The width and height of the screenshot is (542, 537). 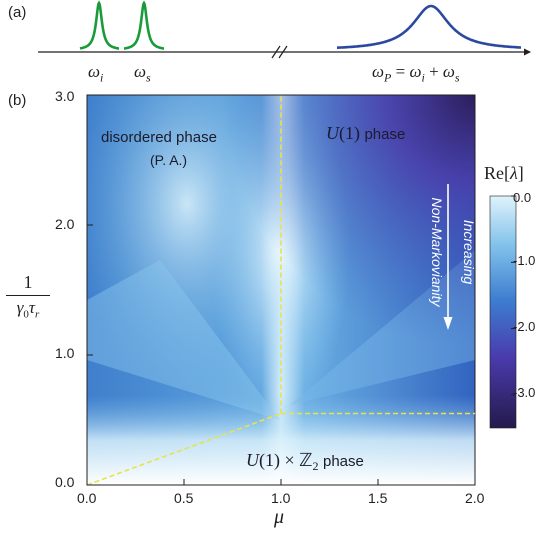 I want to click on y-tick-label: 1.0, so click(x=65, y=353).